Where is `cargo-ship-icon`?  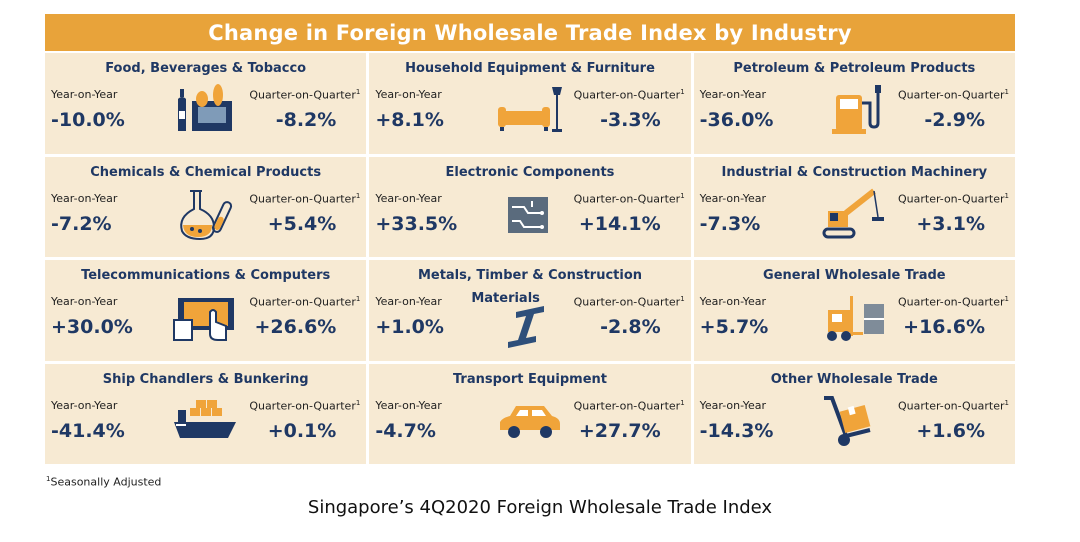
cargo-ship-icon is located at coordinates (204, 418).